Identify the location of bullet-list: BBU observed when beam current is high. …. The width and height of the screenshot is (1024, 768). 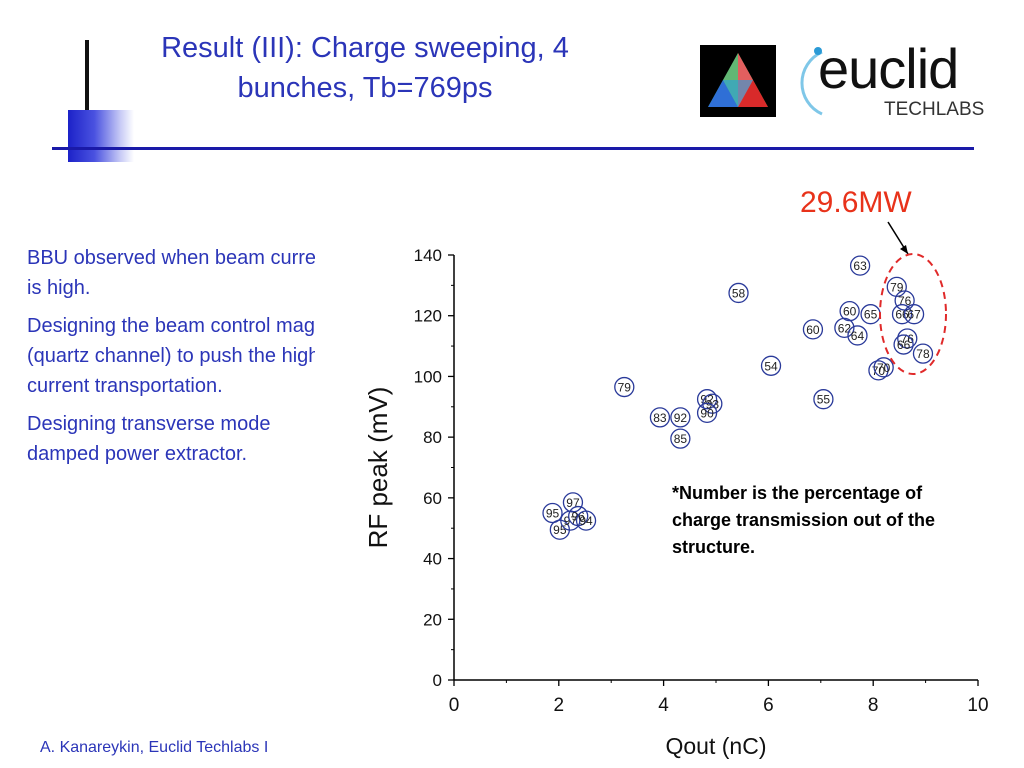
(187, 360).